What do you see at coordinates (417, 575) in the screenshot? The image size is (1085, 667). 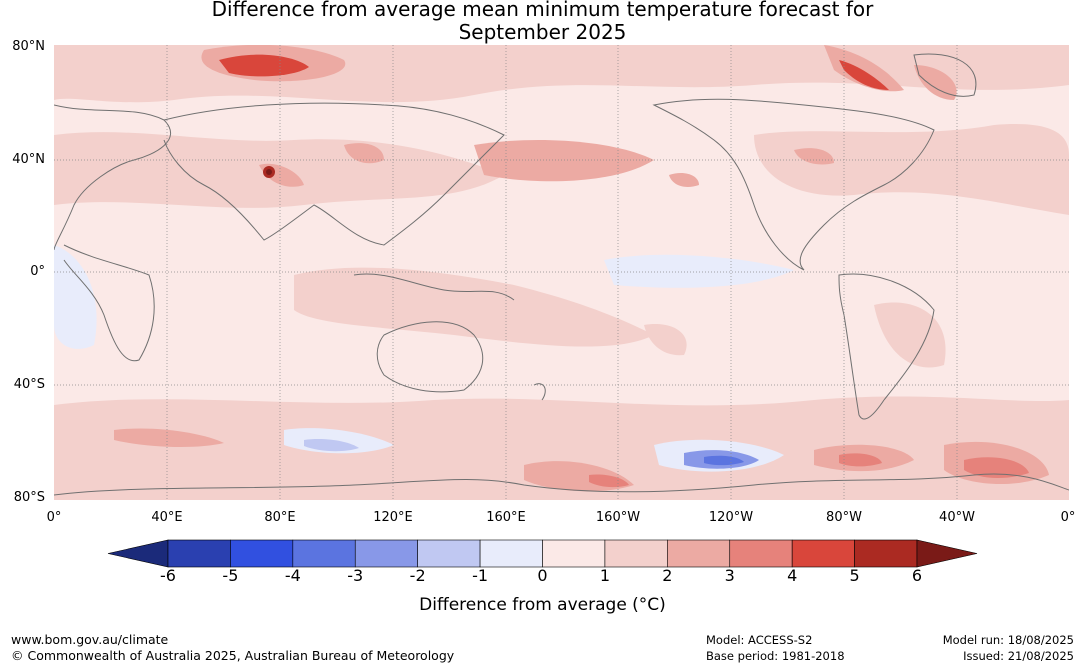 I see `colorbar-tick-label: -2` at bounding box center [417, 575].